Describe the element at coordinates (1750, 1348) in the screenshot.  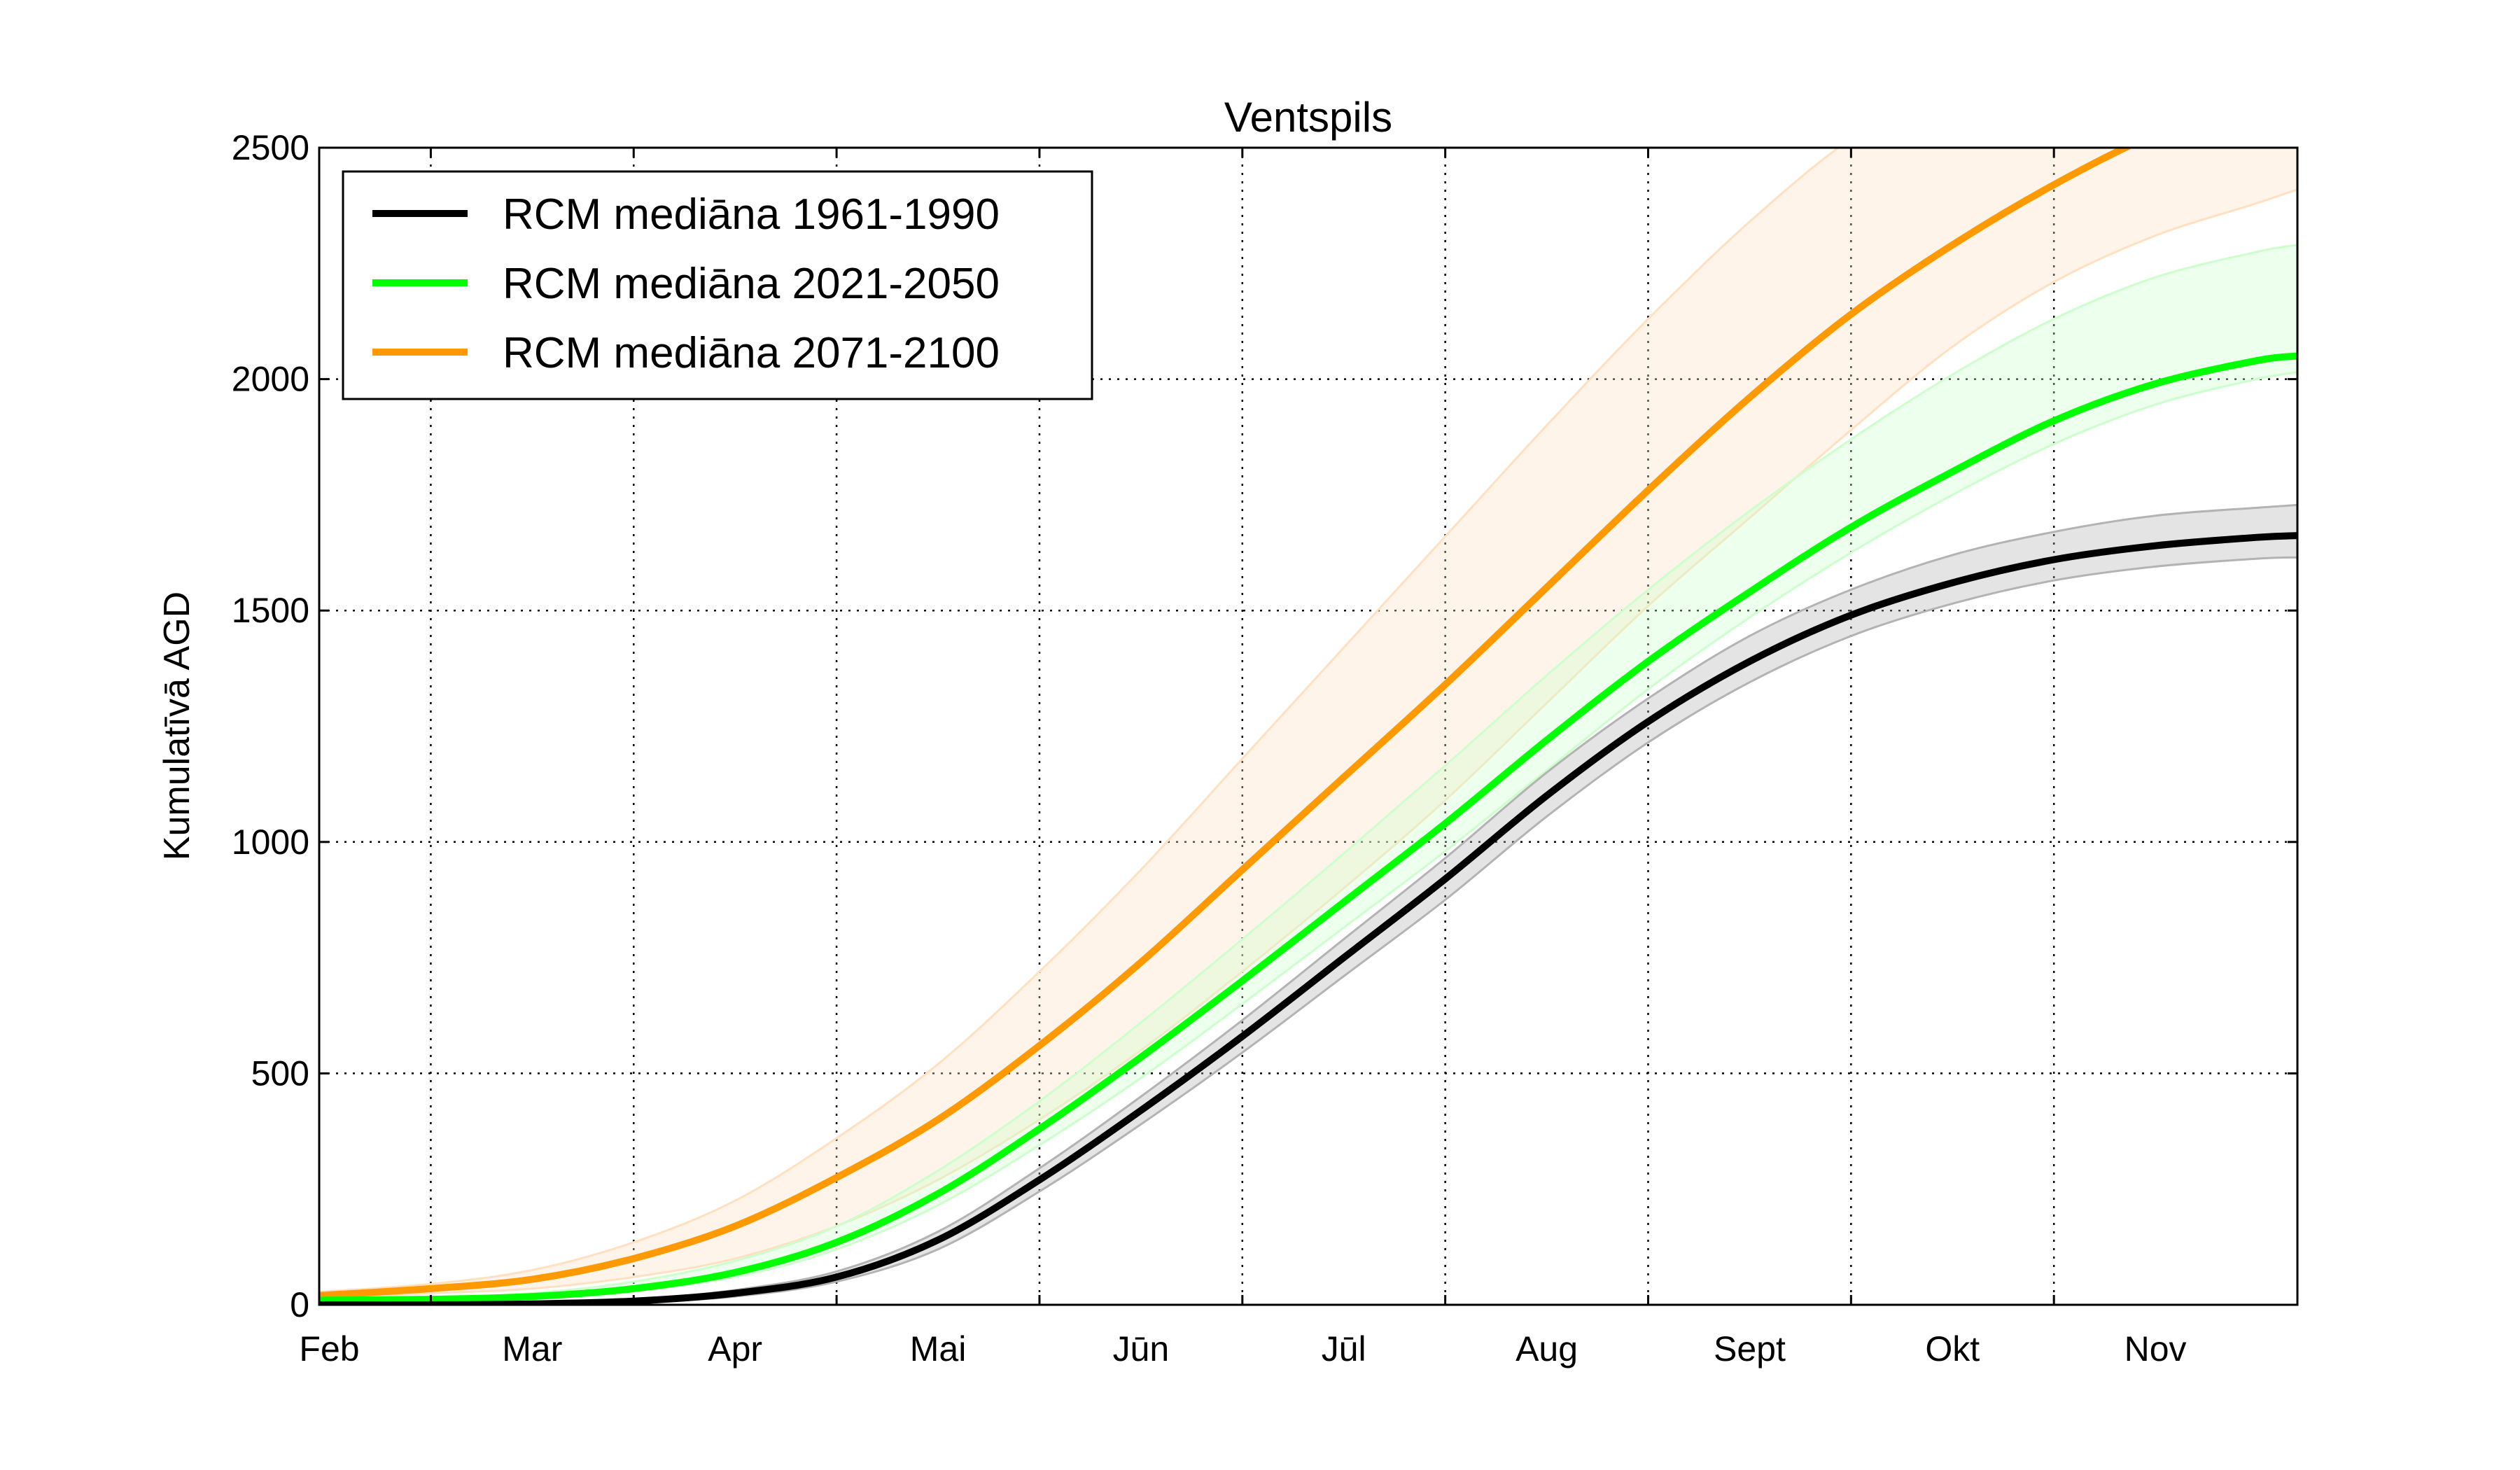
I see `x-tick-label: Sept` at that location.